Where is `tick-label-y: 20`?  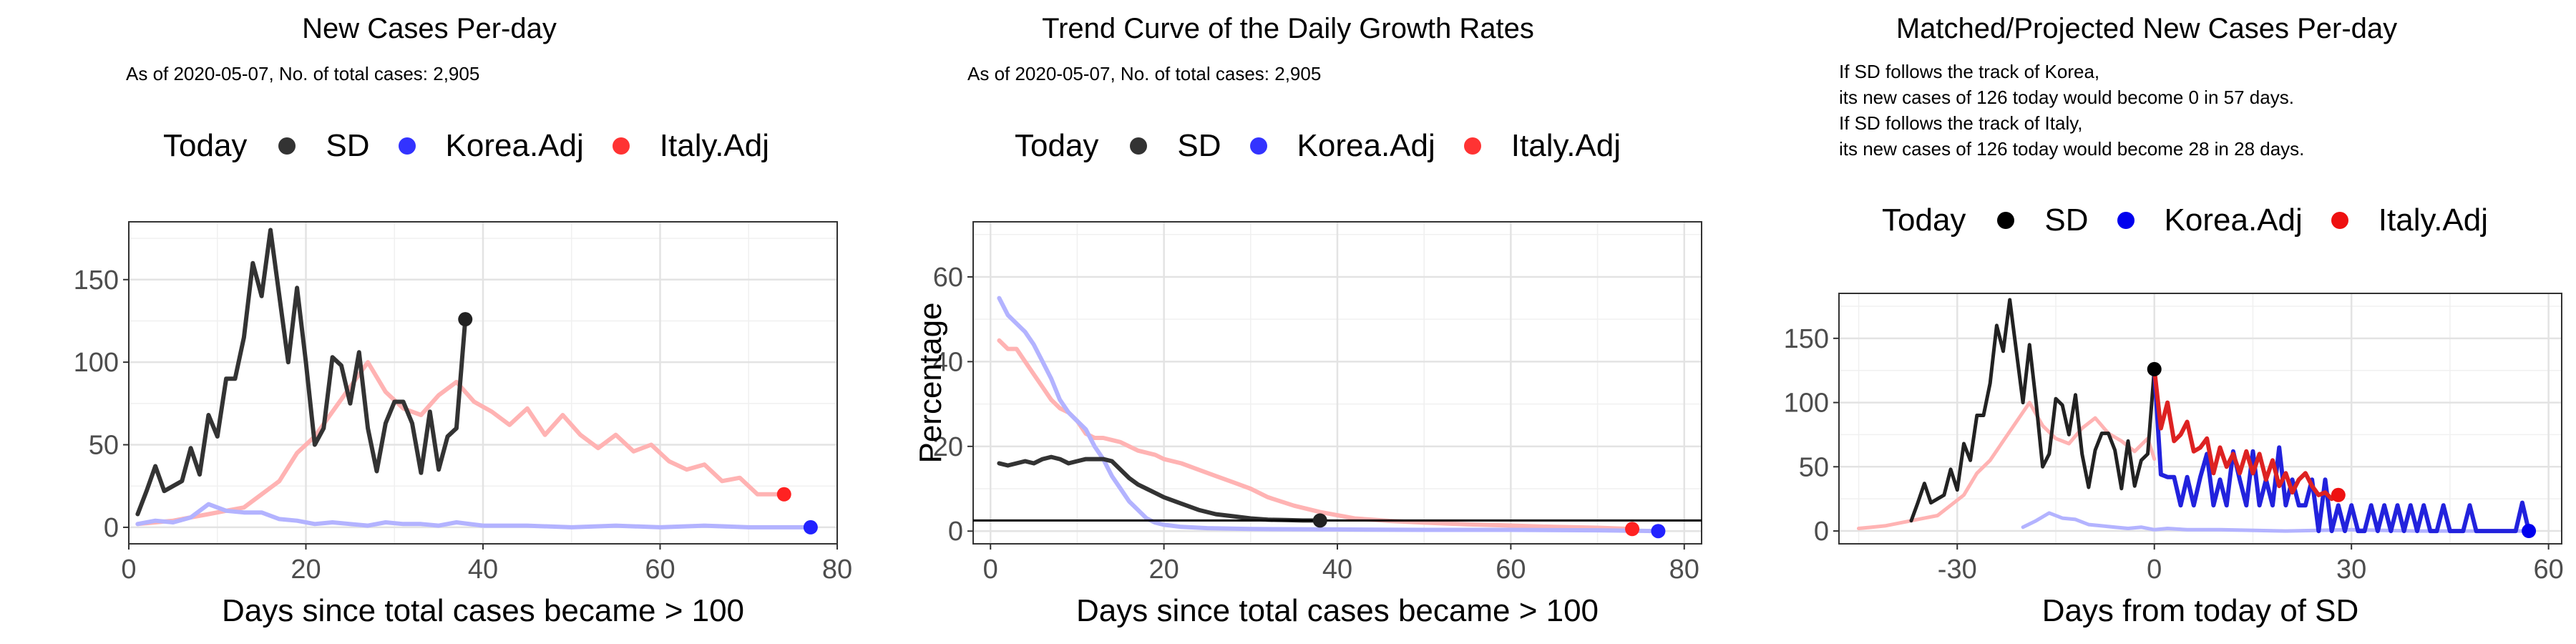
tick-label-y: 20 is located at coordinates (948, 447).